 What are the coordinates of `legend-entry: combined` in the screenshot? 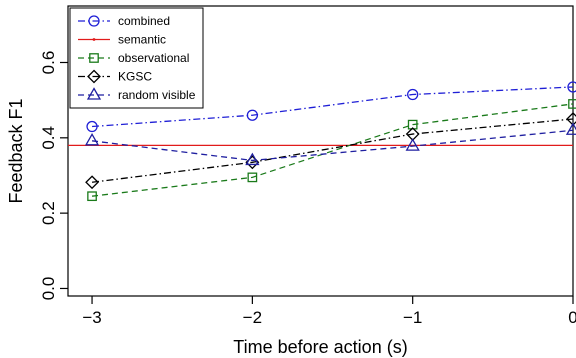 It's located at (124, 21).